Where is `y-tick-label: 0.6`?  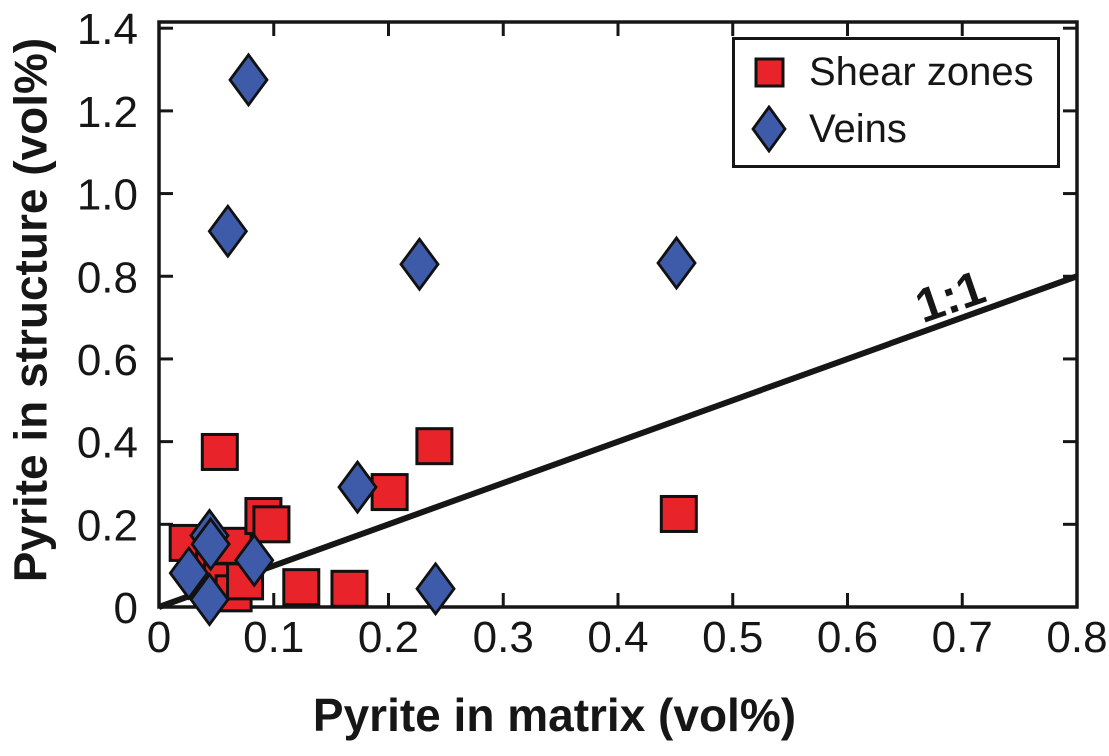 y-tick-label: 0.6 is located at coordinates (107, 360).